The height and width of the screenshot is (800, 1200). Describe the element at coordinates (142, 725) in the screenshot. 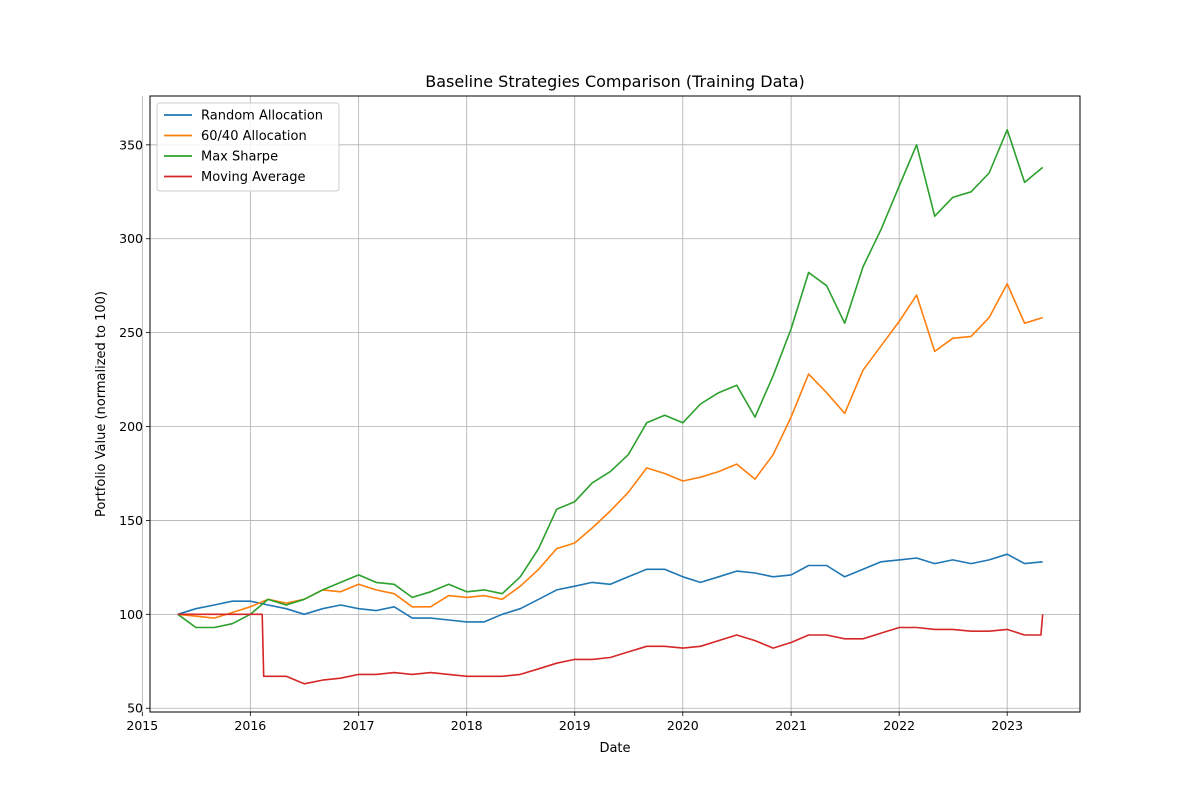

I see `x-tick-label: 2015` at that location.